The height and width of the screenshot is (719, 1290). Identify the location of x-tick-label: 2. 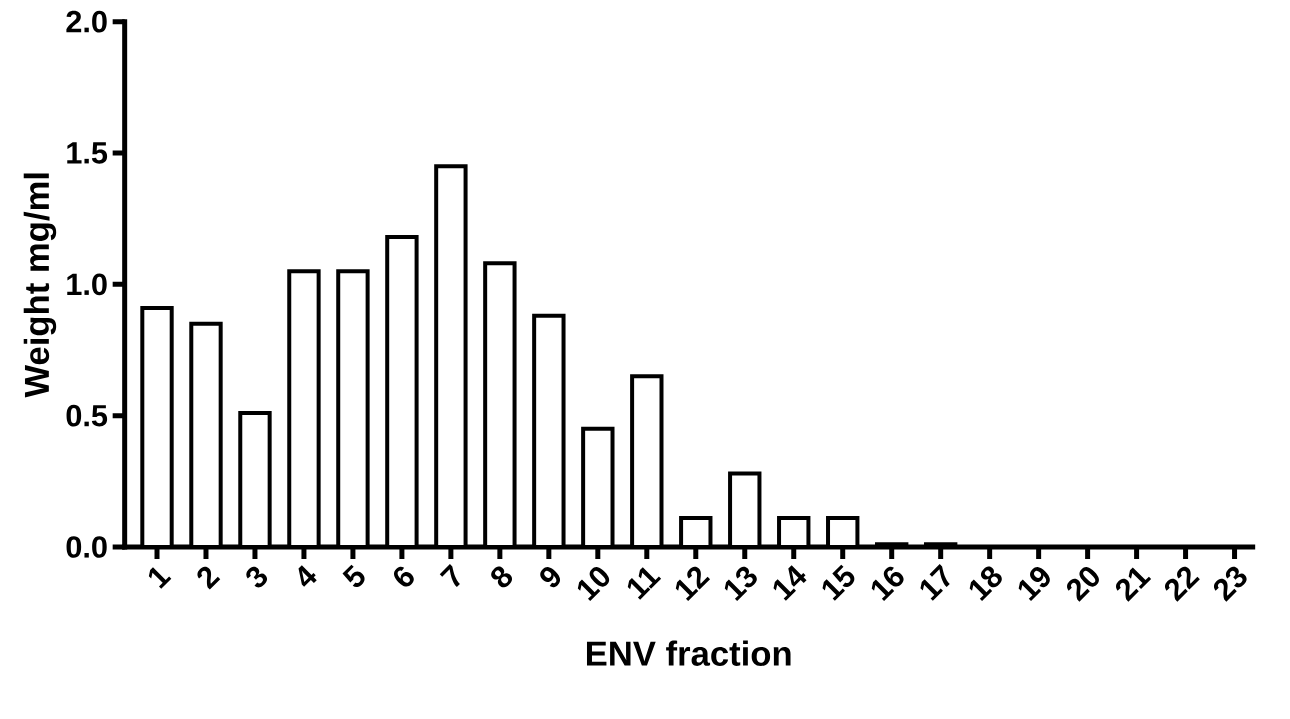
(209, 578).